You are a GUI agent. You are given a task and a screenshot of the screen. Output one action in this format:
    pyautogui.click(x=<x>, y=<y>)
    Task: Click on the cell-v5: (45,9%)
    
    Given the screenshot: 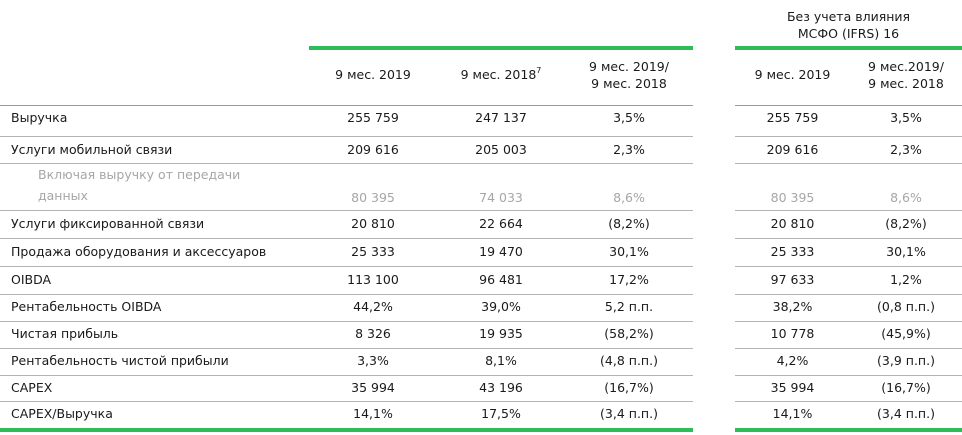 What is the action you would take?
    pyautogui.click(x=906, y=333)
    